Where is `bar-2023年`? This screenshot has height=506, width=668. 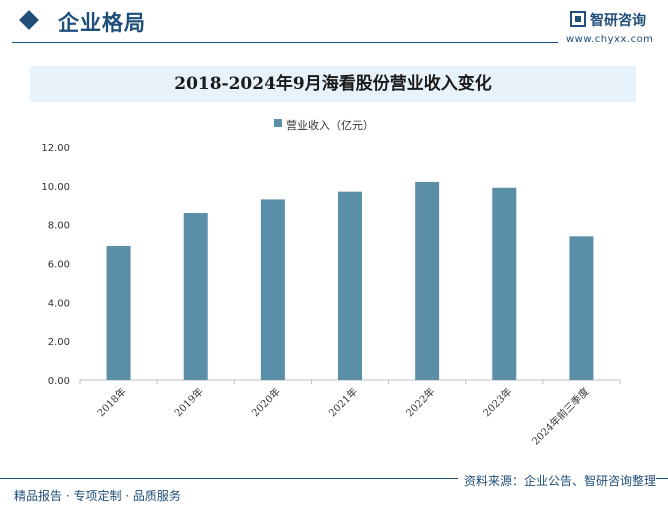 bar-2023年 is located at coordinates (504, 283).